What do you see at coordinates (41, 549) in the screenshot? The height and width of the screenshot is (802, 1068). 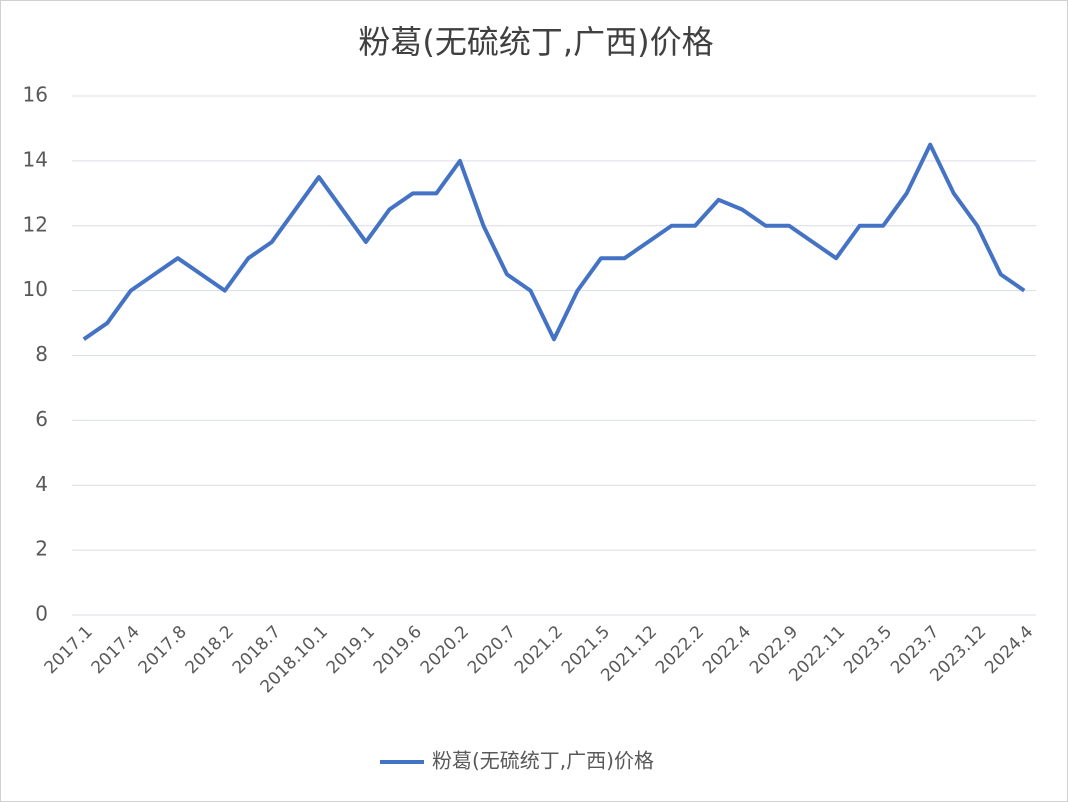 I see `y-tick-label: 2` at bounding box center [41, 549].